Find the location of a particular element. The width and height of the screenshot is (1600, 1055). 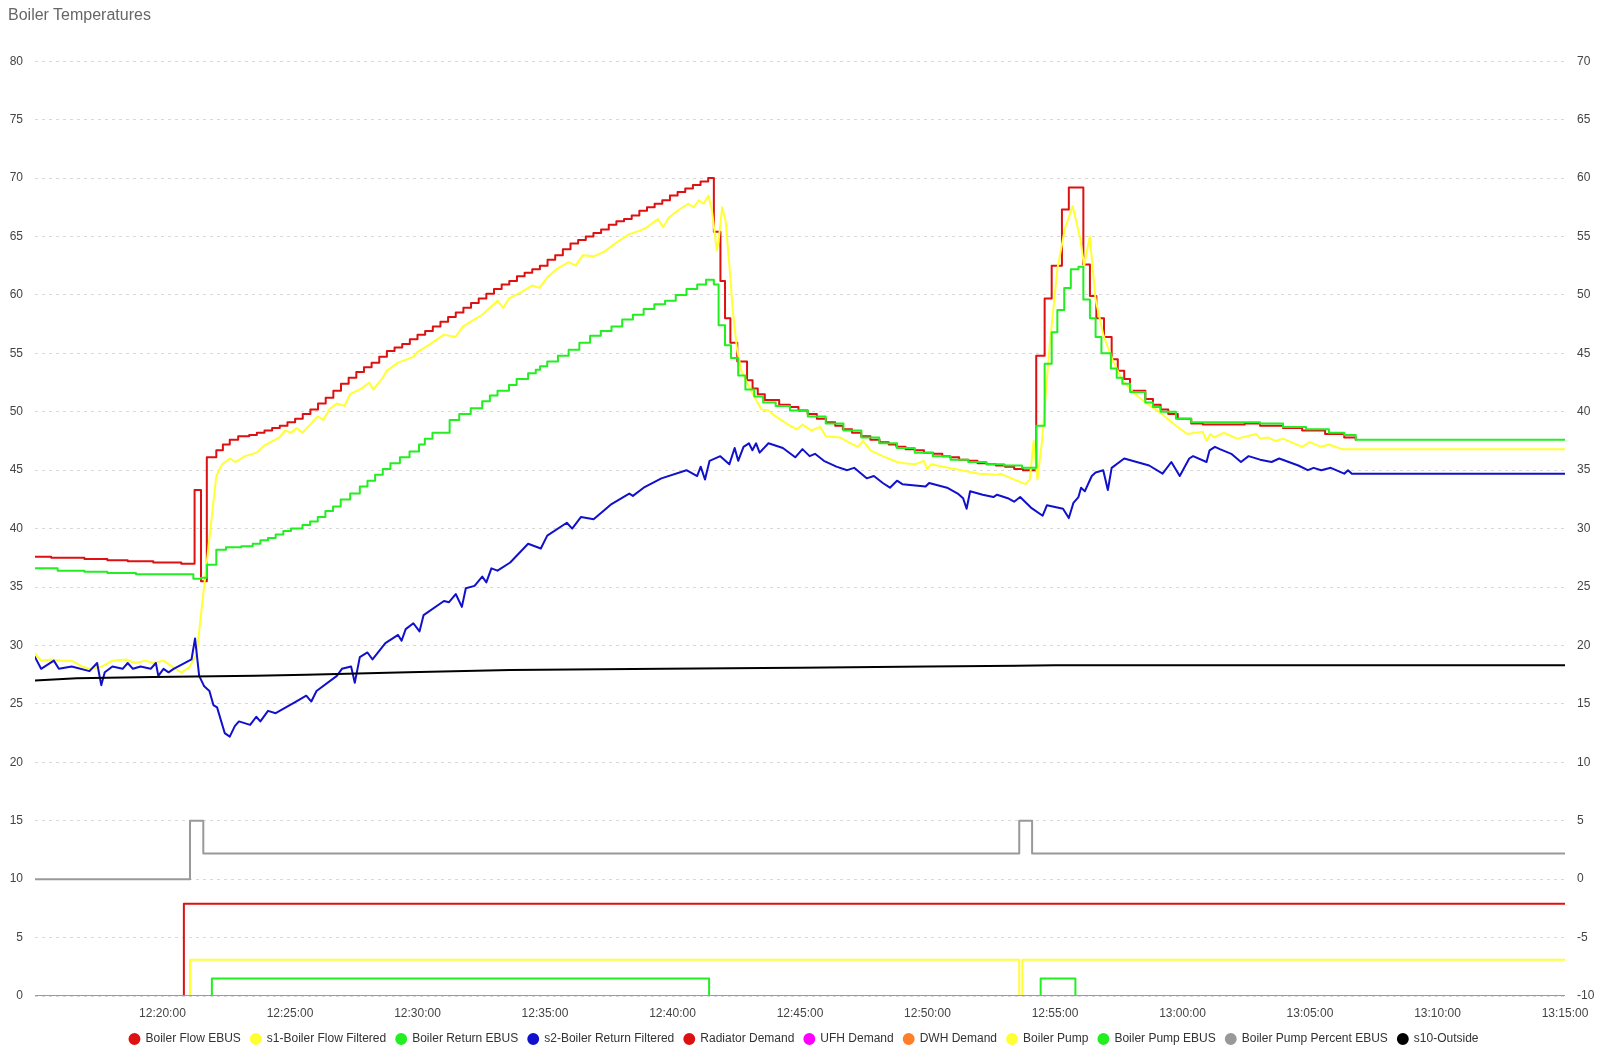

y2-tick-label: 10 is located at coordinates (1584, 761).